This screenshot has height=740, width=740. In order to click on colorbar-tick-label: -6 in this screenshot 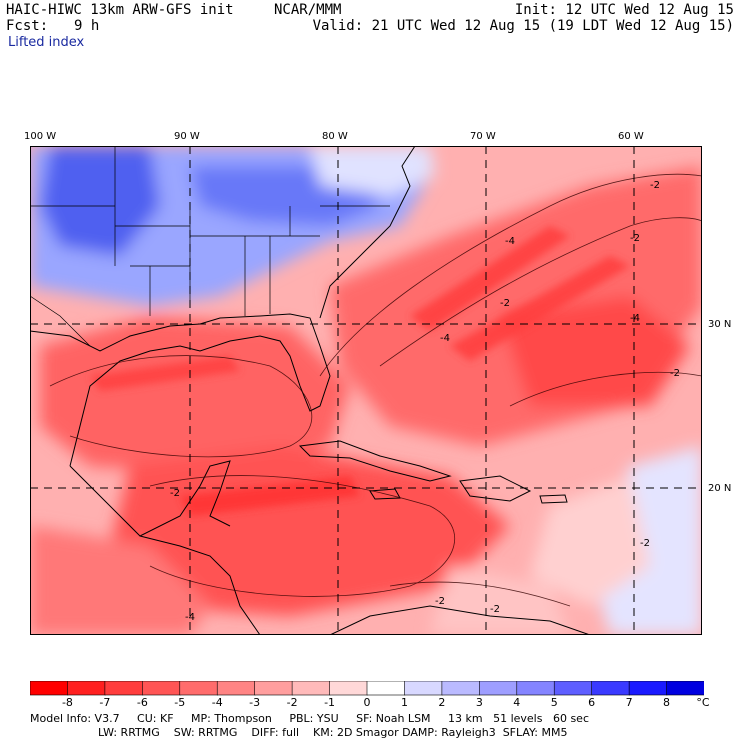, I will do `click(142, 702)`.